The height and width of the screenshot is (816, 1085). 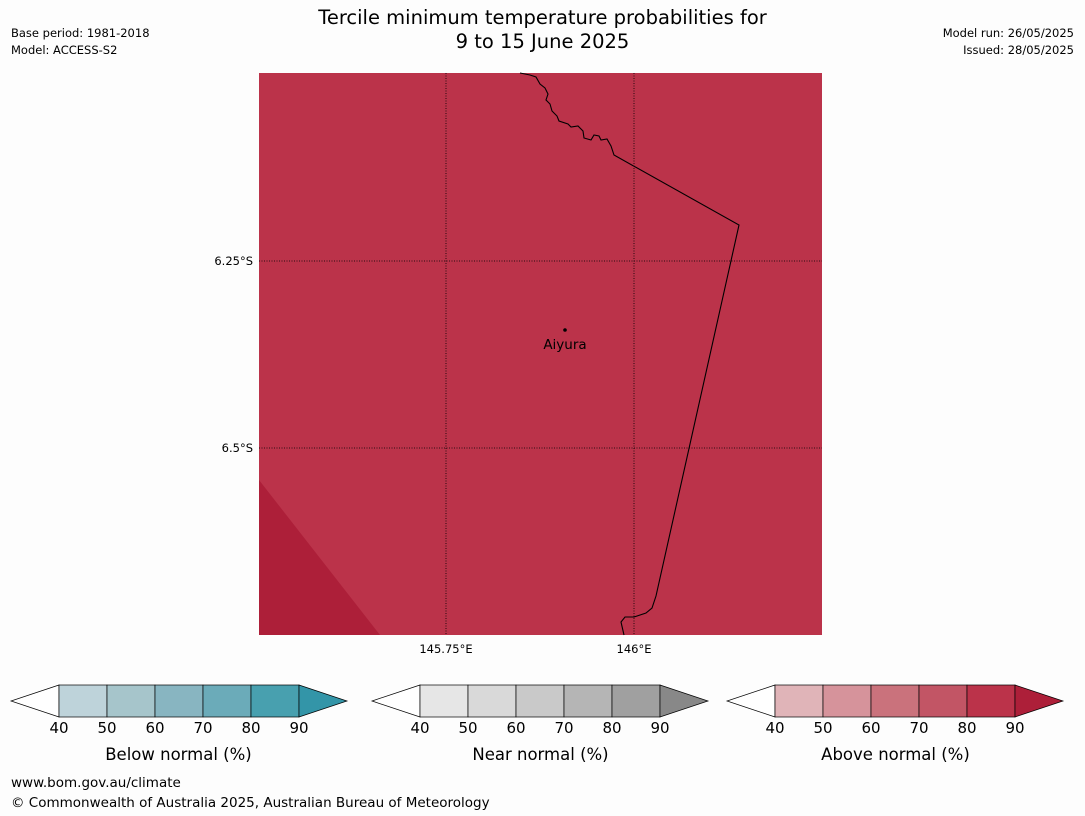 I want to click on colorbar-below-tick-40: 40, so click(x=59, y=728).